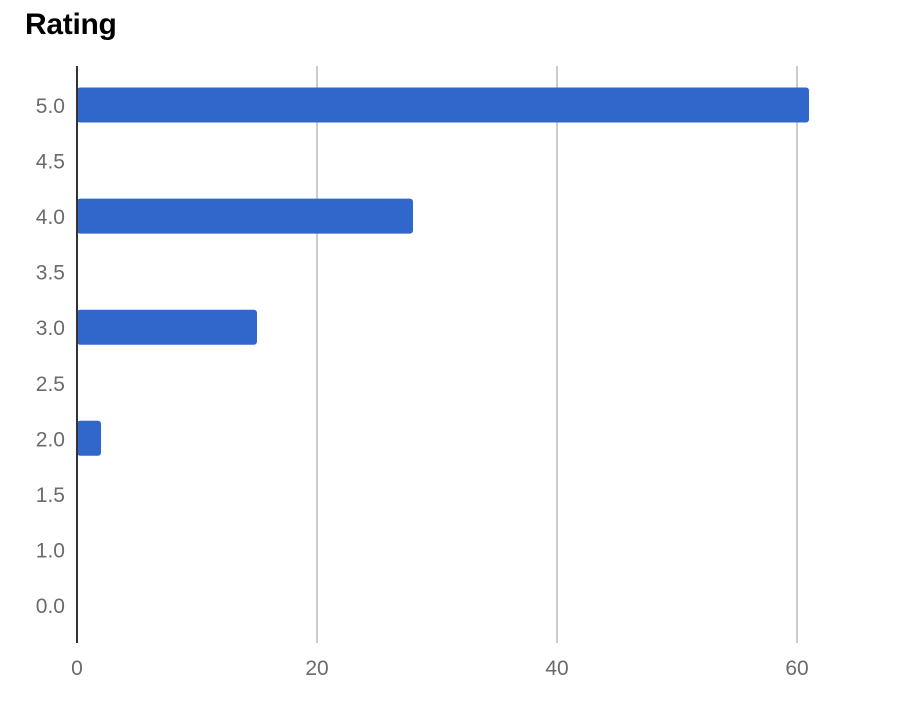  I want to click on x-tick-label: 20, so click(316, 668).